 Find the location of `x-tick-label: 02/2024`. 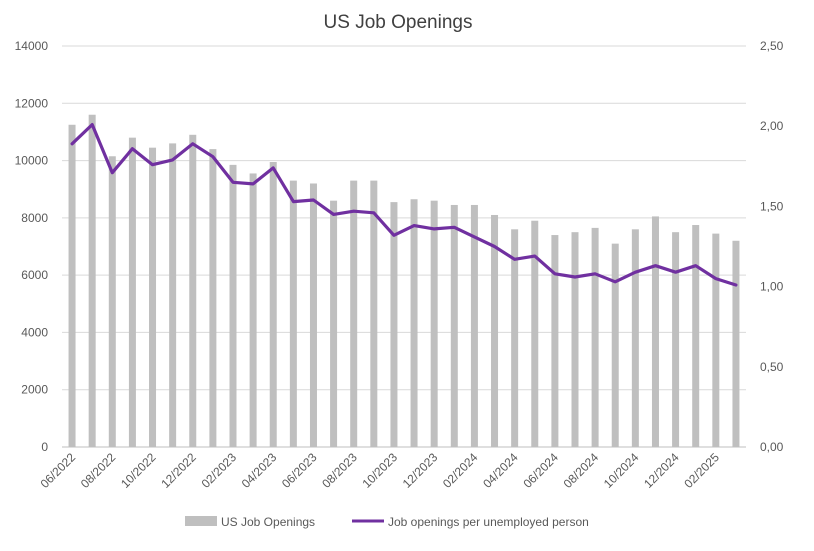

x-tick-label: 02/2024 is located at coordinates (460, 470).